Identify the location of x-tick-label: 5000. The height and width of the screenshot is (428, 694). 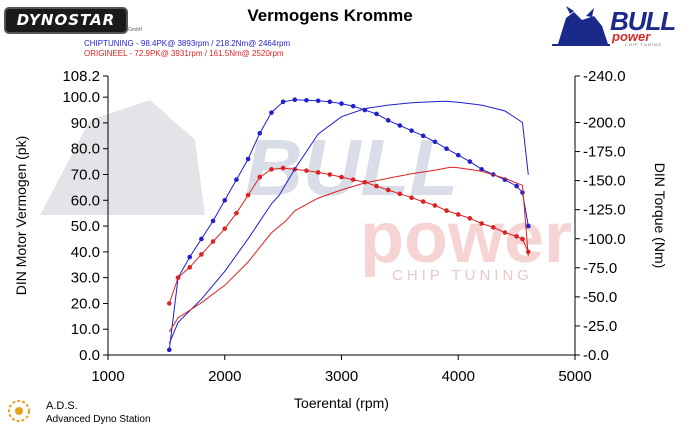
(574, 376).